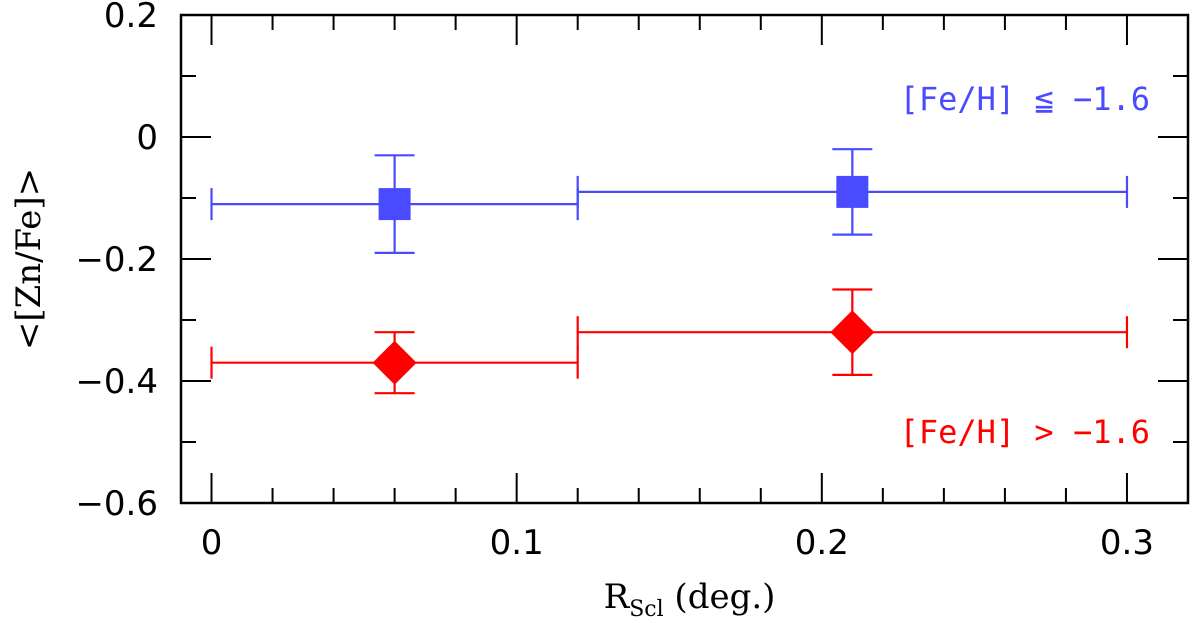 The height and width of the screenshot is (623, 1200). Describe the element at coordinates (212, 543) in the screenshot. I see `x-tick-label: 0` at that location.